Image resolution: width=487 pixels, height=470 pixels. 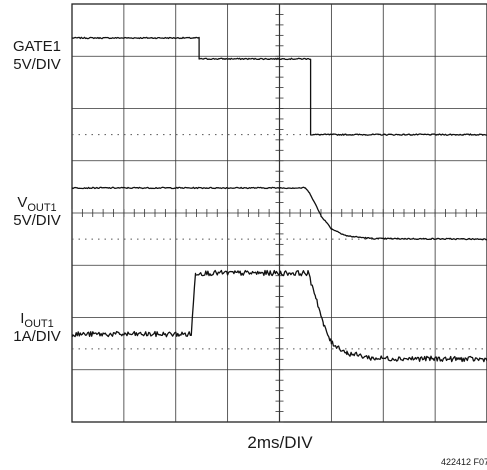 I want to click on channel-name: VOUT1, so click(x=36, y=204).